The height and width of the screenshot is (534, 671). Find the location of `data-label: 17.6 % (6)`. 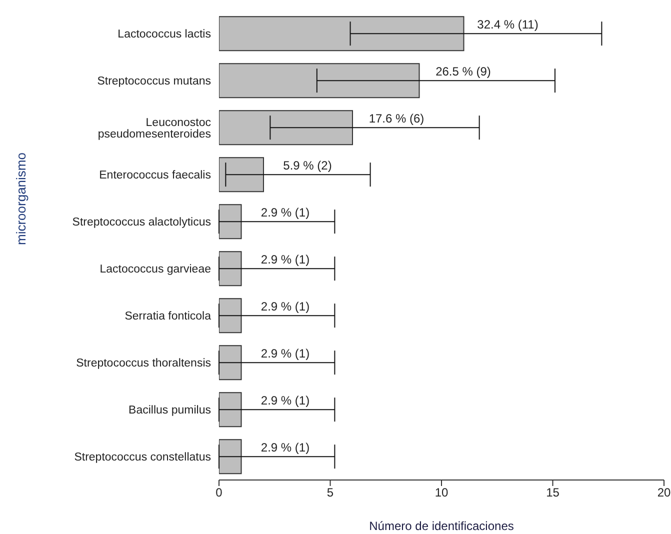

data-label: 17.6 % (6) is located at coordinates (396, 119).